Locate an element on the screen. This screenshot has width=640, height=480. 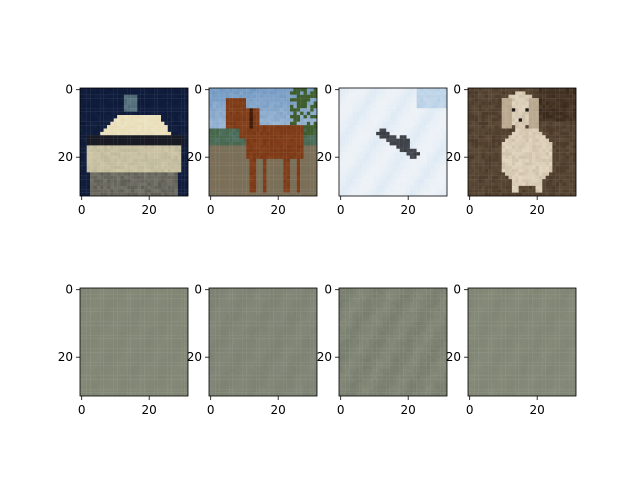
subplot-bottom-3: 0 20 0 20 is located at coordinates (382, 350).